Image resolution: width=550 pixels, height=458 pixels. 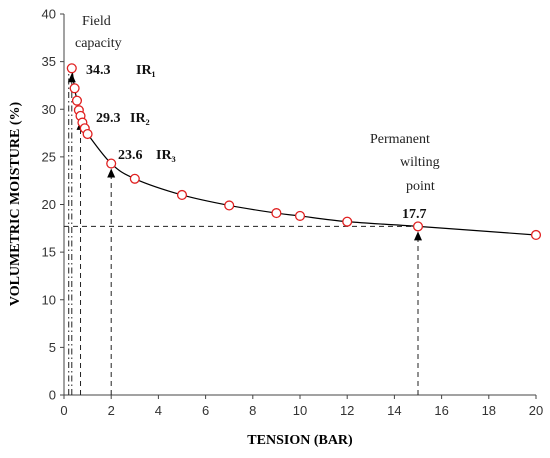 What do you see at coordinates (420, 186) in the screenshot?
I see `permanent-wilting-label: point` at bounding box center [420, 186].